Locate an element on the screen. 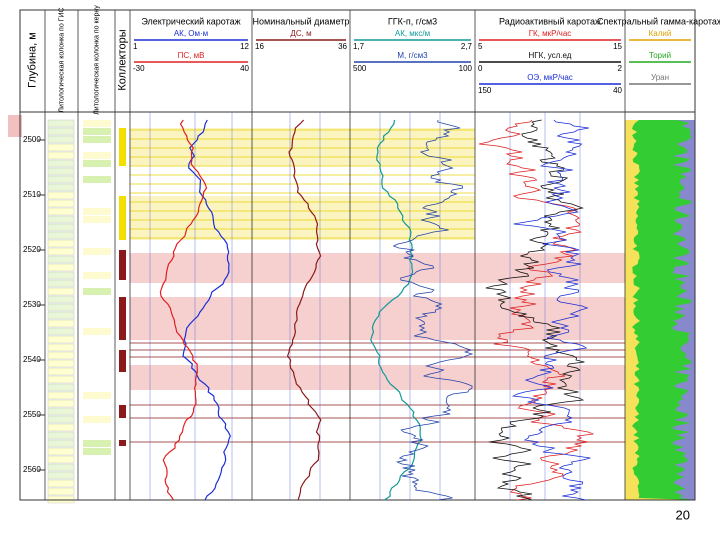 This screenshot has height=545, width=720. spectral-green is located at coordinates (662, 310).